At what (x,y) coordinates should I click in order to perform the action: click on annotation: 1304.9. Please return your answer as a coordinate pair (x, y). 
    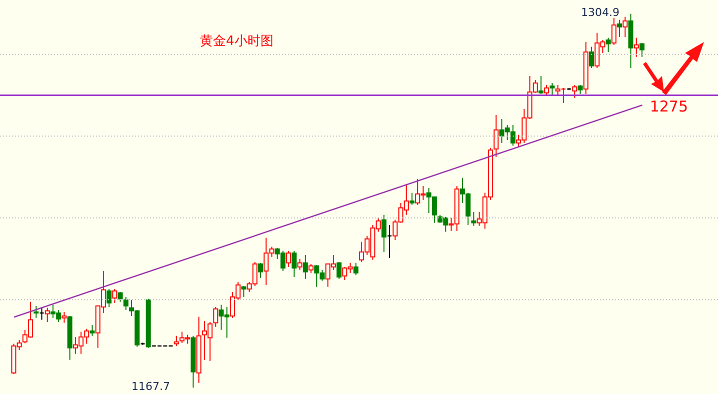
    Looking at the image, I should click on (600, 12).